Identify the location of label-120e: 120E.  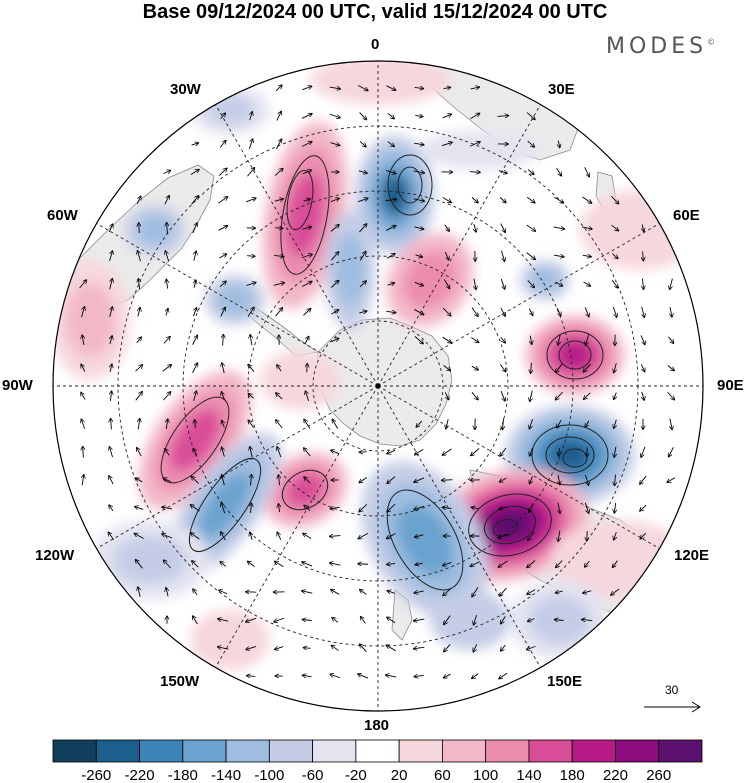
(692, 555).